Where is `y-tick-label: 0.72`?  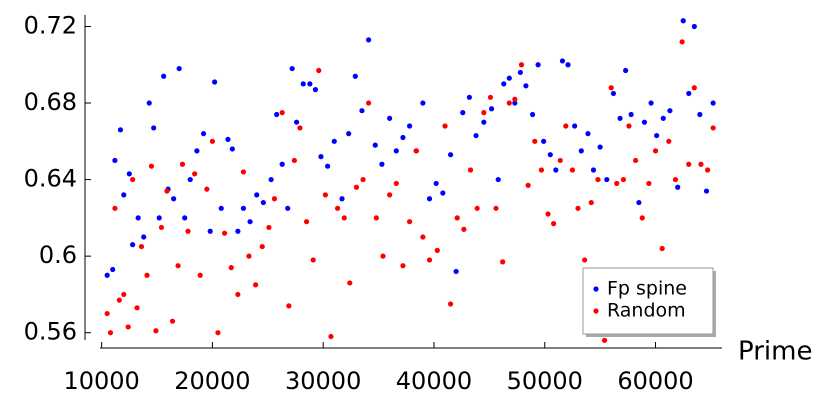
y-tick-label: 0.72 is located at coordinates (50, 25).